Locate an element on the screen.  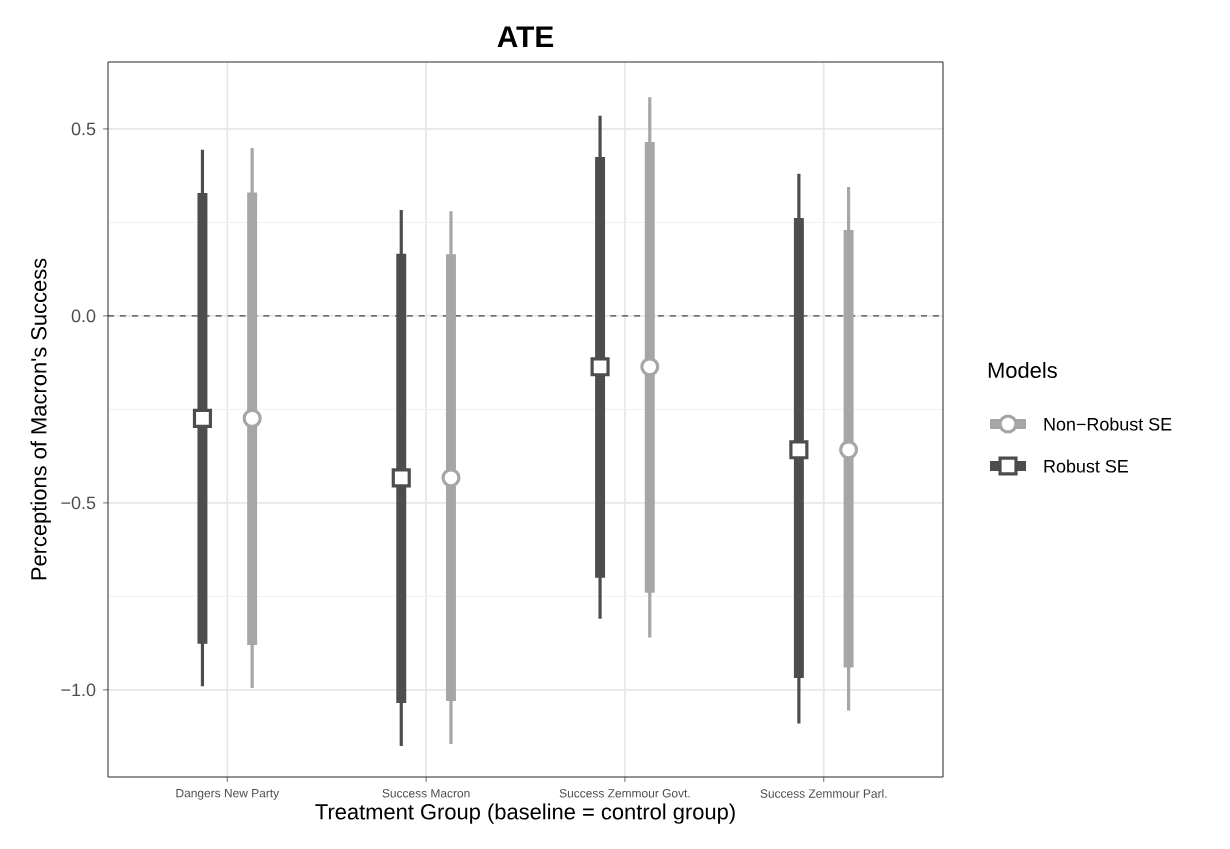
y-tick-label: 0.5 is located at coordinates (83, 129).